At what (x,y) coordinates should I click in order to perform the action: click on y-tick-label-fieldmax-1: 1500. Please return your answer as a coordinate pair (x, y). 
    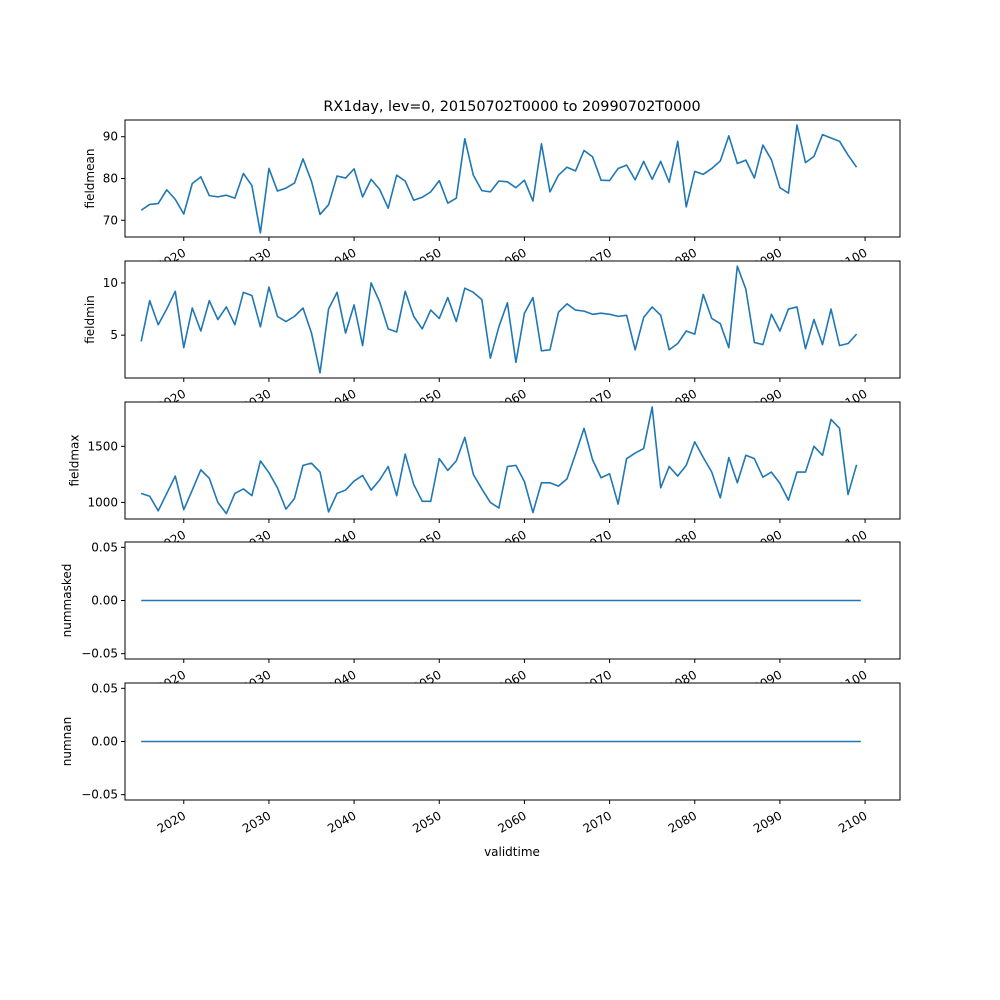
    Looking at the image, I should click on (102, 446).